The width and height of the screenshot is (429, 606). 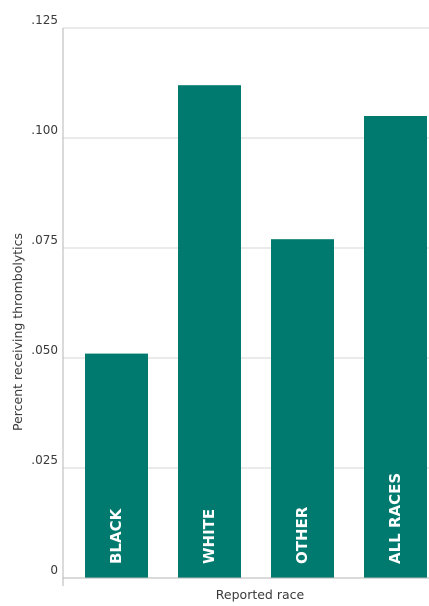 I want to click on y-axis-title: Percent receiving thrombolytics, so click(x=17, y=332).